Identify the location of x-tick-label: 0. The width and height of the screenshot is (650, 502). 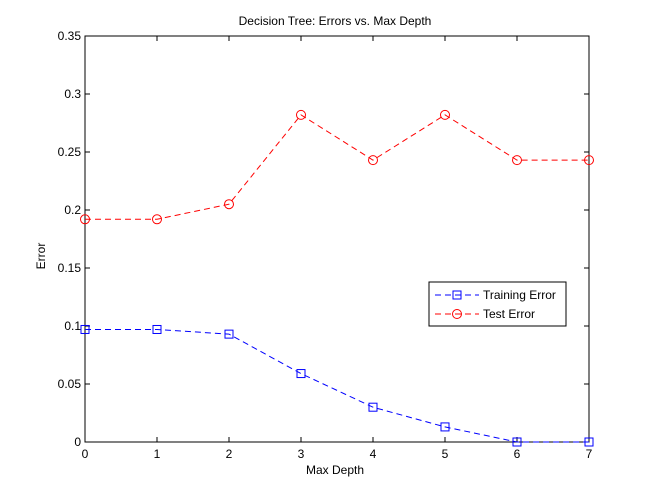
(85, 454).